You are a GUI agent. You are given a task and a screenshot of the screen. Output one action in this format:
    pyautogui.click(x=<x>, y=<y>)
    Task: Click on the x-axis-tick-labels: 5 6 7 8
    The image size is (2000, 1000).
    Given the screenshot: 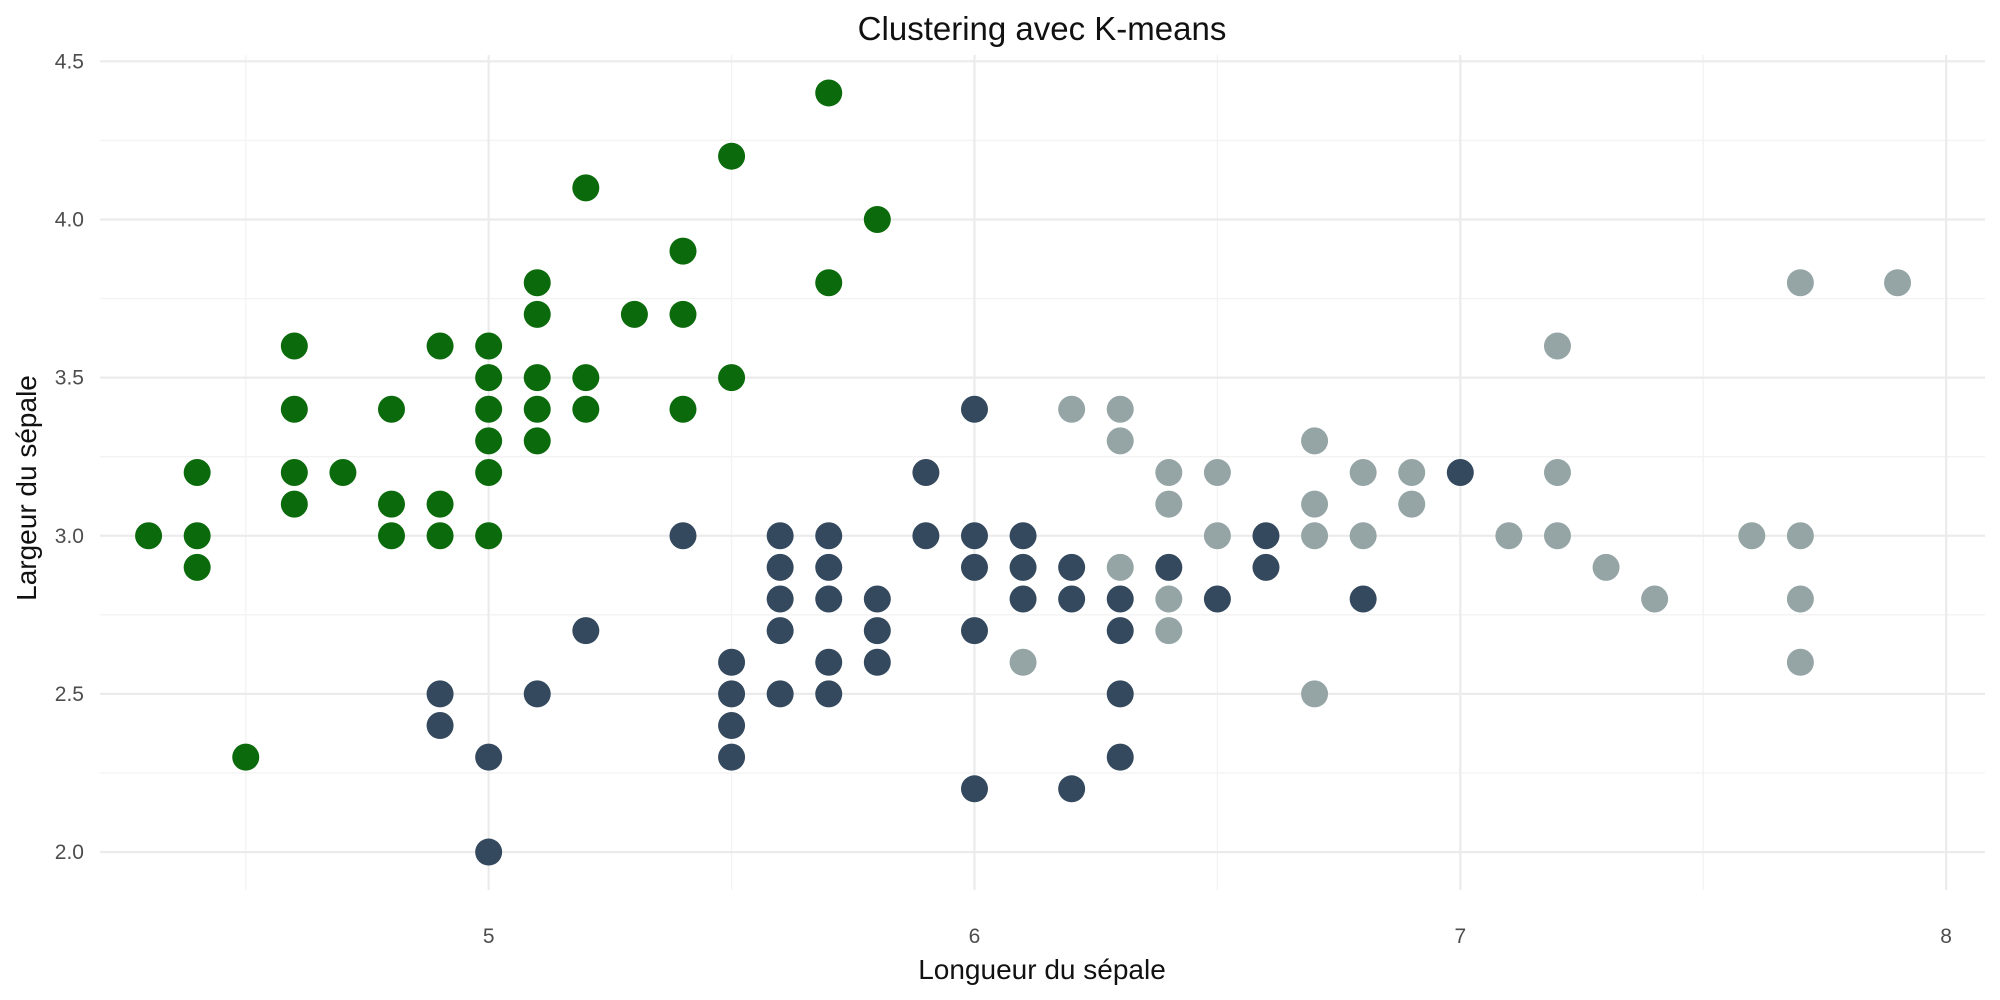 What is the action you would take?
    pyautogui.click(x=1217, y=936)
    